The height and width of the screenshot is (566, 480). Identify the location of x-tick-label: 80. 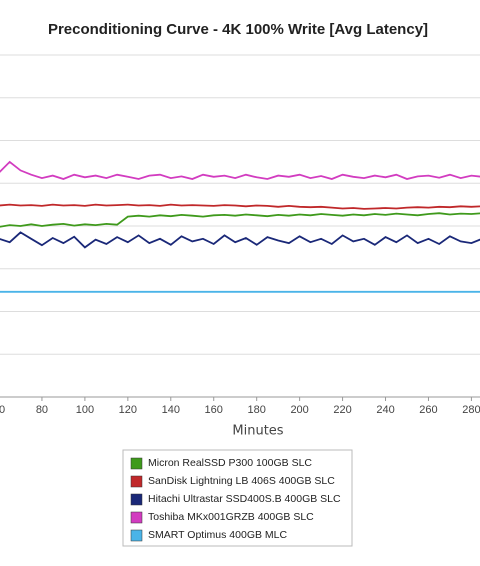
(42, 410).